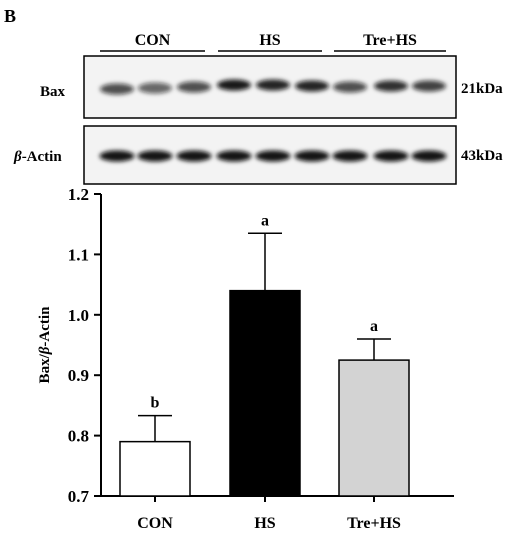  I want to click on significance-label: b, so click(155, 403).